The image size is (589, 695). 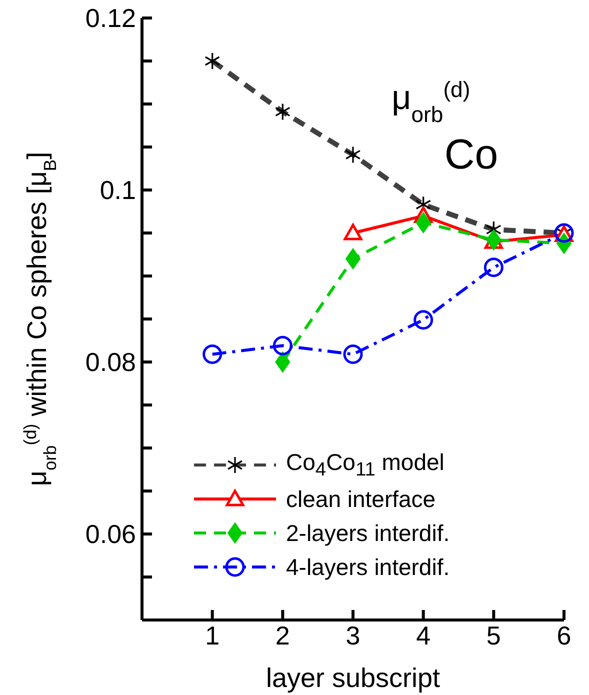 What do you see at coordinates (365, 465) in the screenshot?
I see `legend-label: Co$_{4}$Co$_{11}$ model` at bounding box center [365, 465].